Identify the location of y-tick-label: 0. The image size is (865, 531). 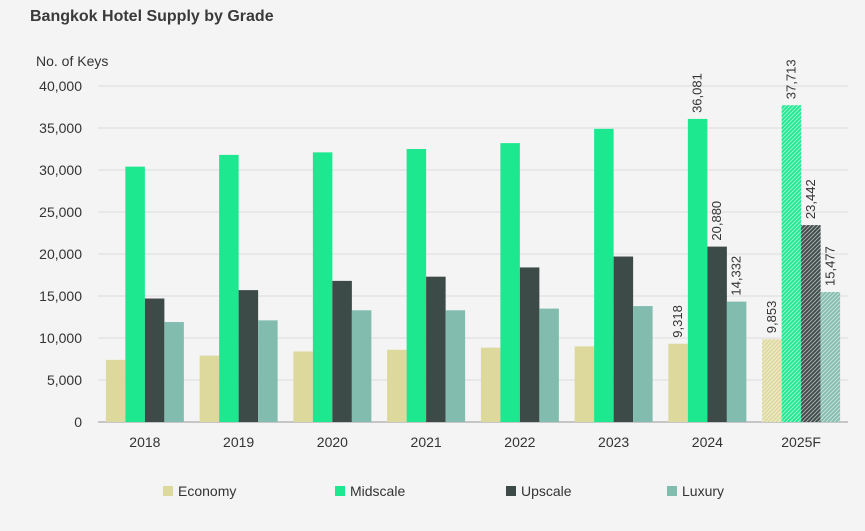
(78, 422).